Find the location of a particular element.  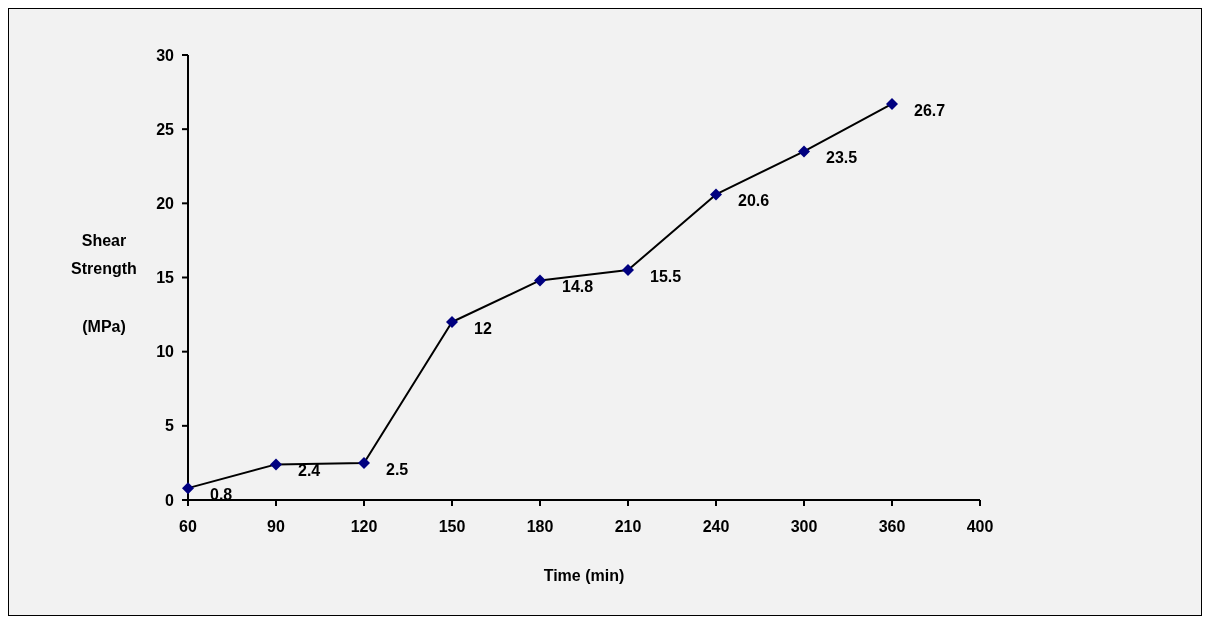

data-label: 15.5 is located at coordinates (666, 277).